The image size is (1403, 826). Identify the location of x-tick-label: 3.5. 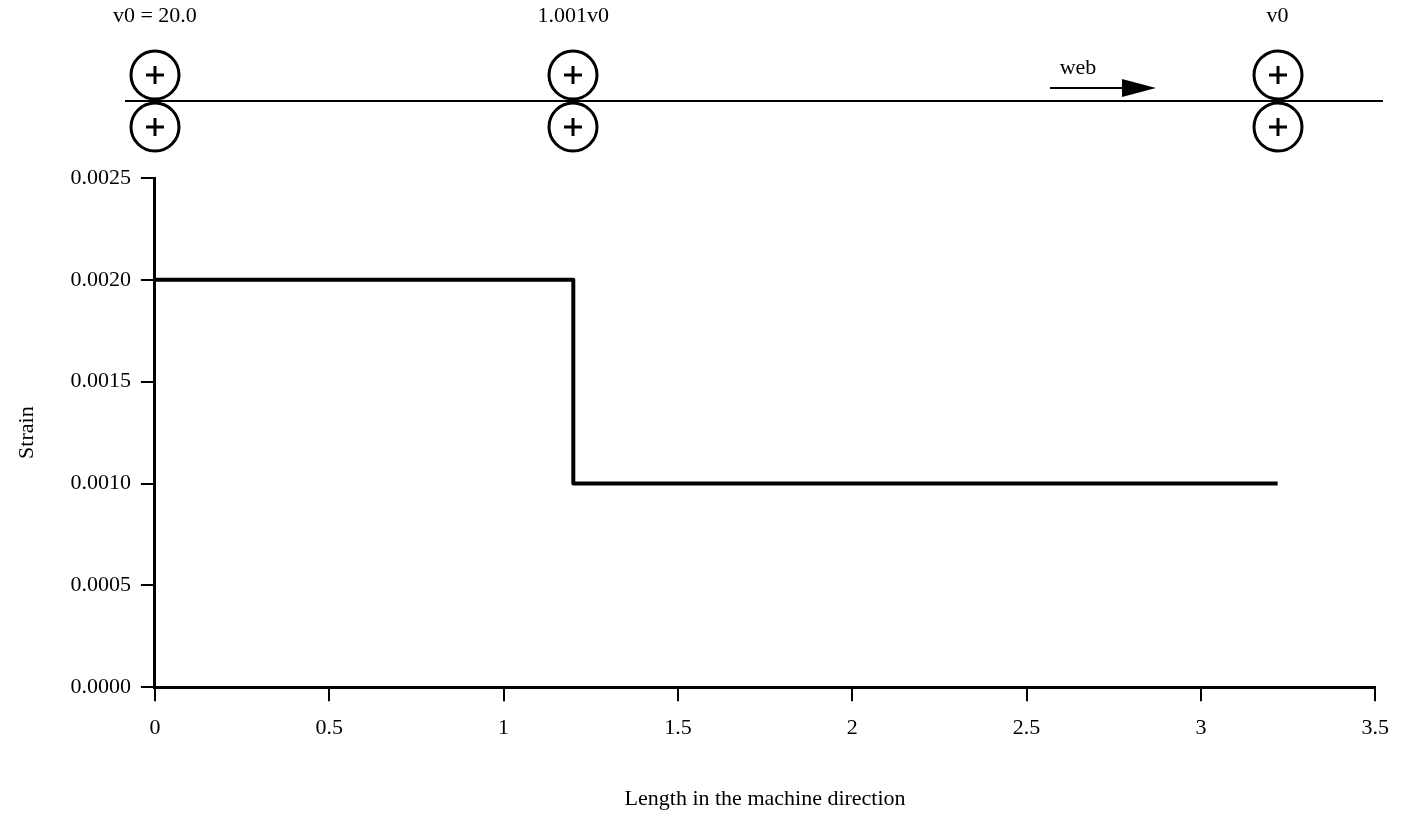
(1375, 727).